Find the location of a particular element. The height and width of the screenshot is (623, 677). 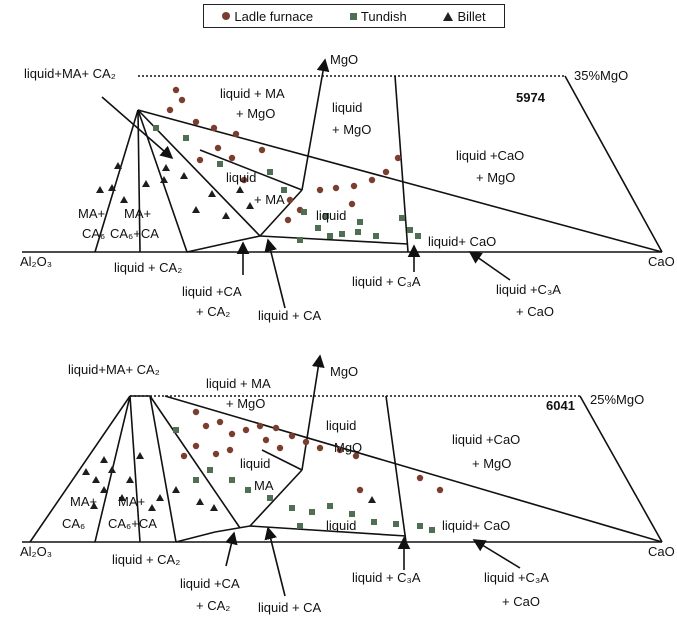

label-ma-ca6-ca-1: MA+ is located at coordinates (131, 501).